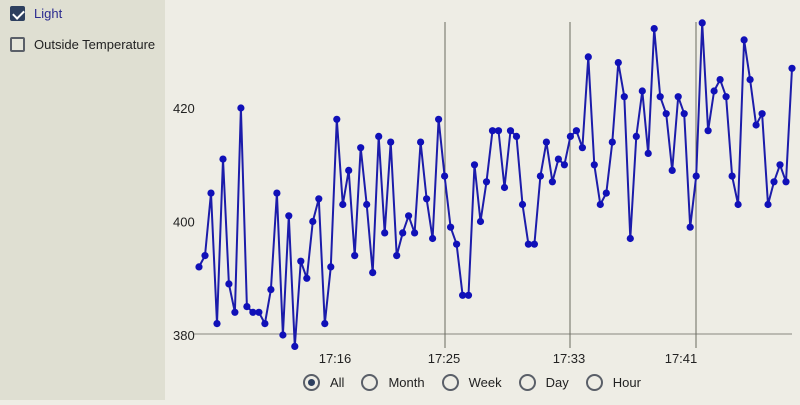  I want to click on range-option-hour: Hour, so click(613, 382).